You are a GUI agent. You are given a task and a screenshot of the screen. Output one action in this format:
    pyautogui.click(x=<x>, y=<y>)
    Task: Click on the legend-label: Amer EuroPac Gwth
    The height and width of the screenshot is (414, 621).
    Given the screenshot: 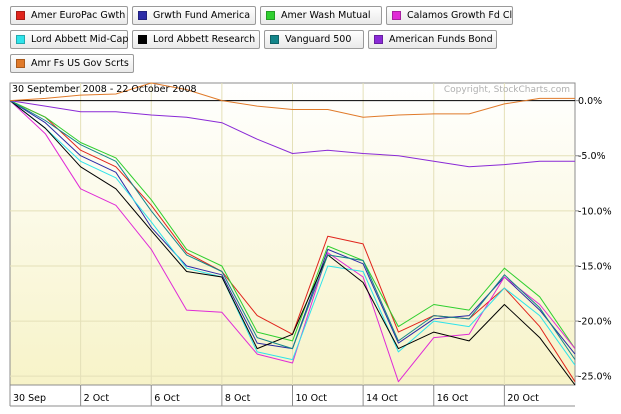 What is the action you would take?
    pyautogui.click(x=78, y=15)
    